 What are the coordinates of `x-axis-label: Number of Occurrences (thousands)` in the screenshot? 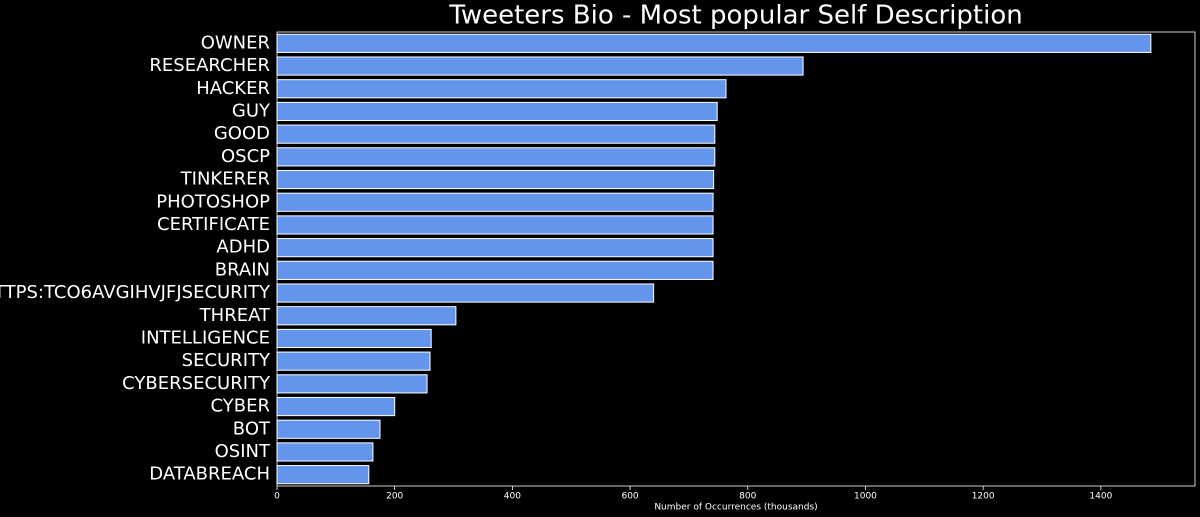 It's located at (735, 508).